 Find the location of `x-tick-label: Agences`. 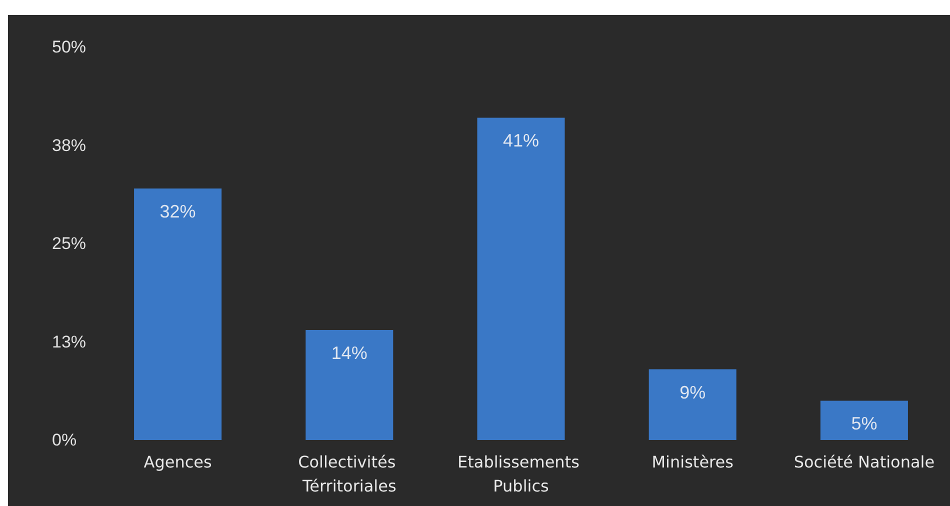

x-tick-label: Agences is located at coordinates (178, 462).